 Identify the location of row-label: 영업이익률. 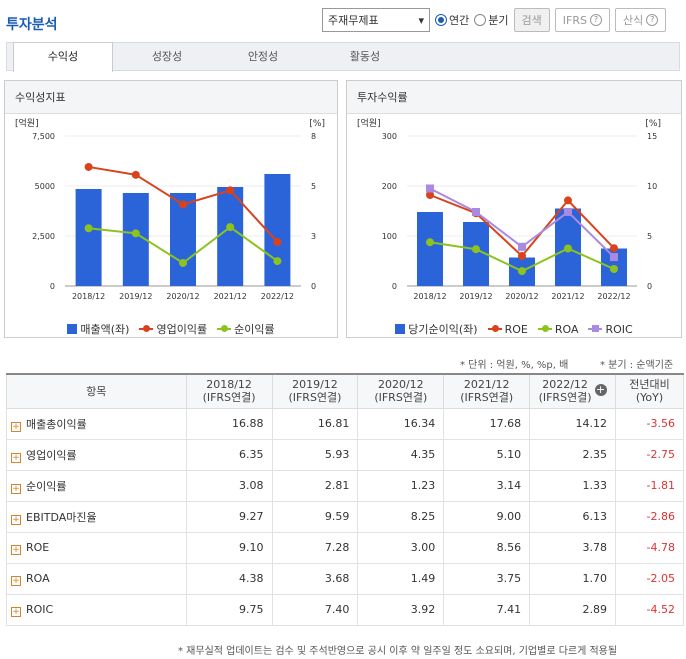
(51, 455).